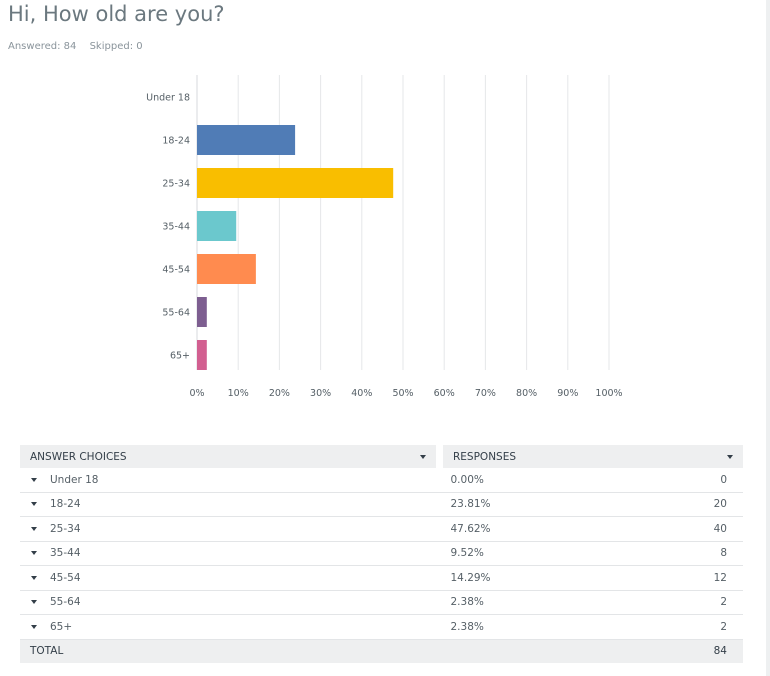  I want to click on category-label: 25-34, so click(176, 184).